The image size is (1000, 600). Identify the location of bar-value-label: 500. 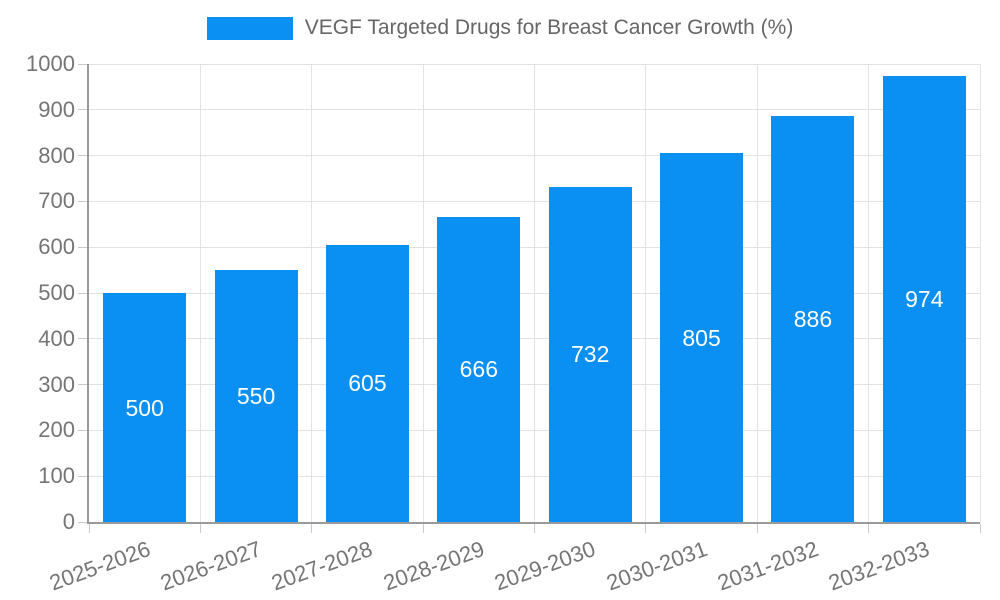
(144, 407).